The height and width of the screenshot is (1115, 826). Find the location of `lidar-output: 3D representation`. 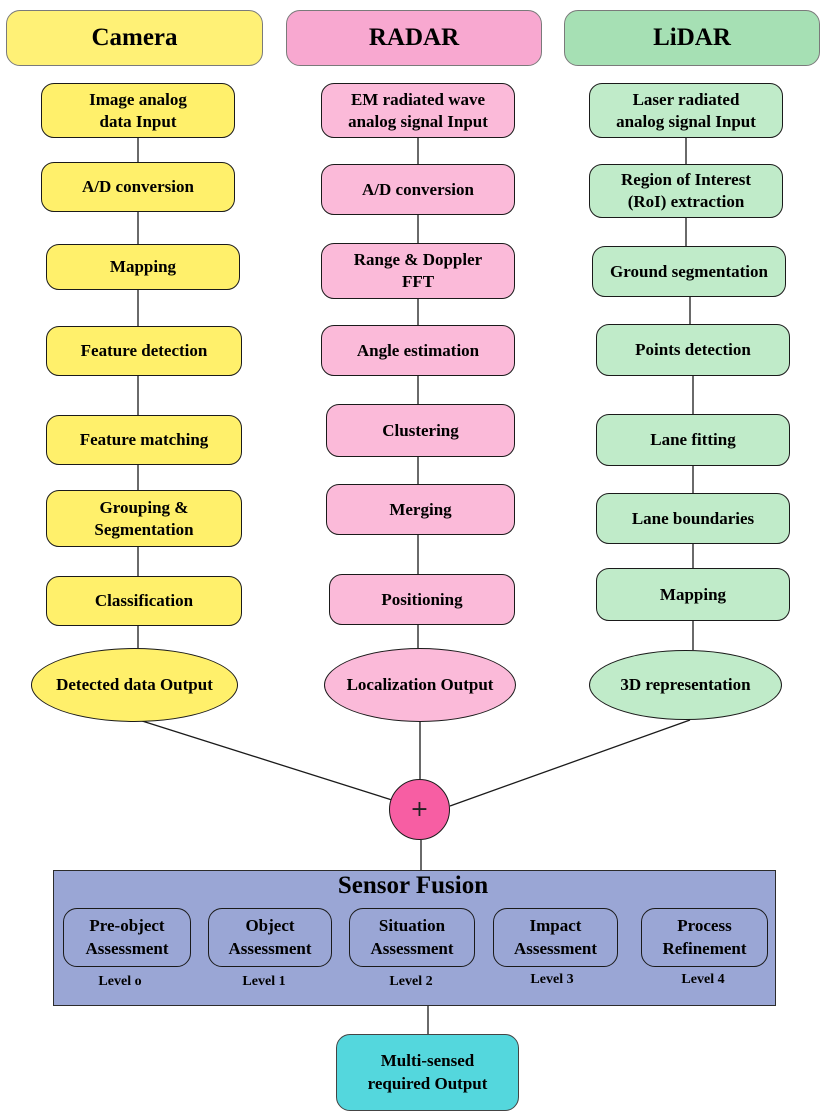

lidar-output: 3D representation is located at coordinates (685, 685).